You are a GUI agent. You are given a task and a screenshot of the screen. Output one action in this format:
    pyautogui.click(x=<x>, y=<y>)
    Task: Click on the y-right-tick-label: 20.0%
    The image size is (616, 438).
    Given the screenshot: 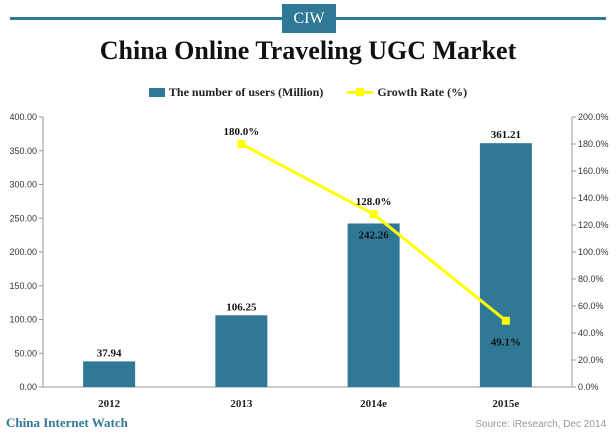 What is the action you would take?
    pyautogui.click(x=591, y=360)
    